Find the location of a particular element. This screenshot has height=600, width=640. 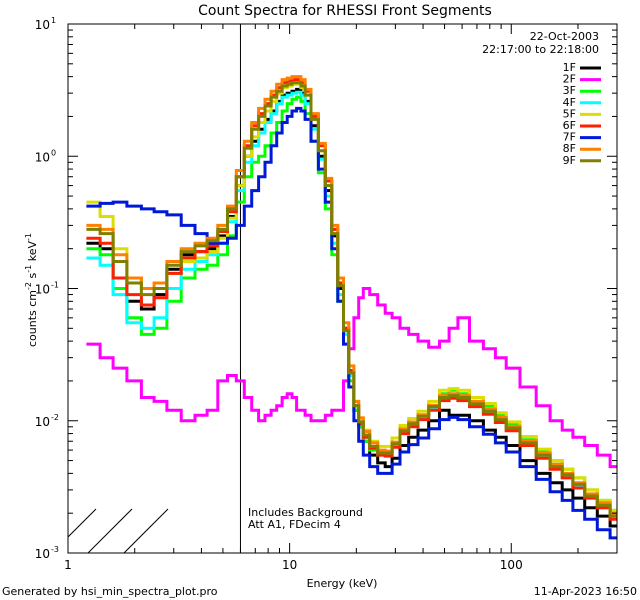

legend-label-5f: 5F is located at coordinates (569, 113).